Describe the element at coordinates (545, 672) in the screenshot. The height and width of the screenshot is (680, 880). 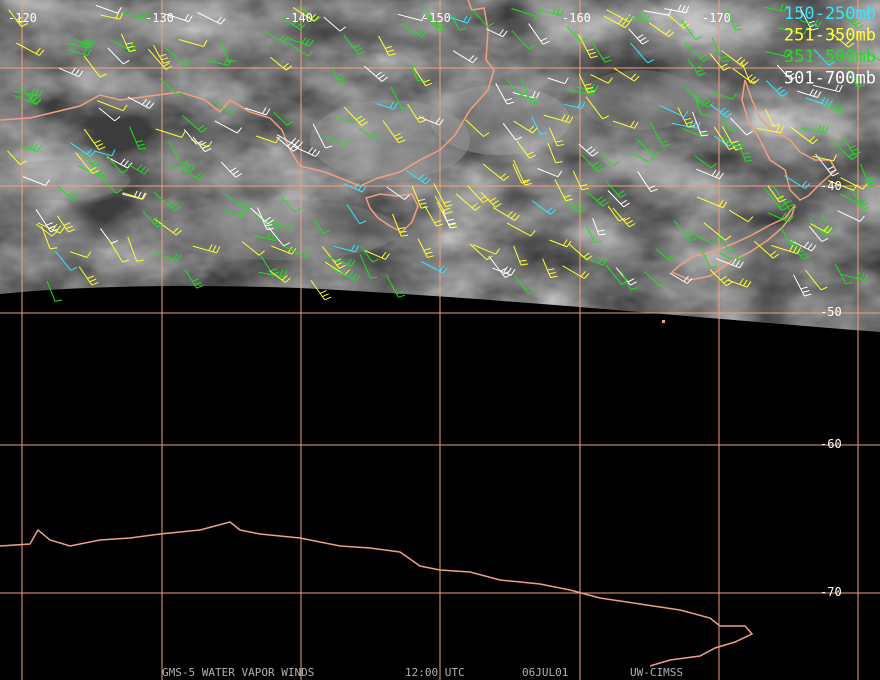
I see `footer-date: 06JUL01` at that location.